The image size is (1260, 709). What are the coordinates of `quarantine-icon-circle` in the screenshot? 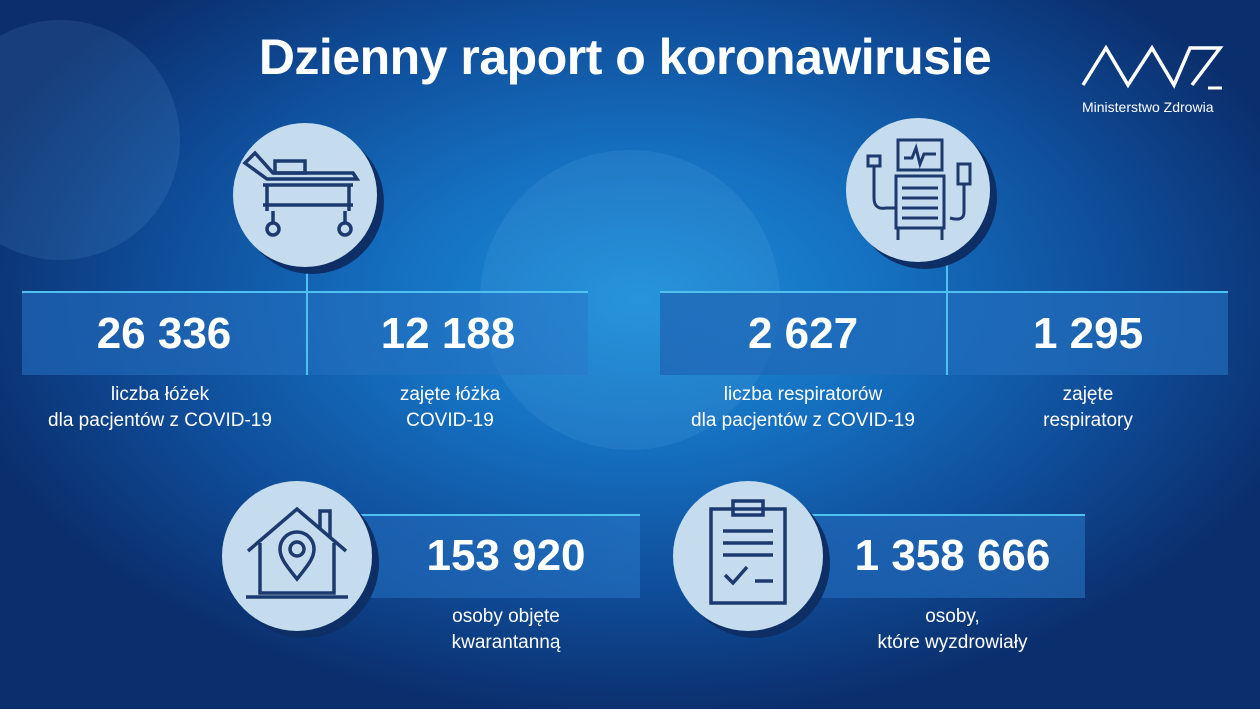 It's located at (297, 556).